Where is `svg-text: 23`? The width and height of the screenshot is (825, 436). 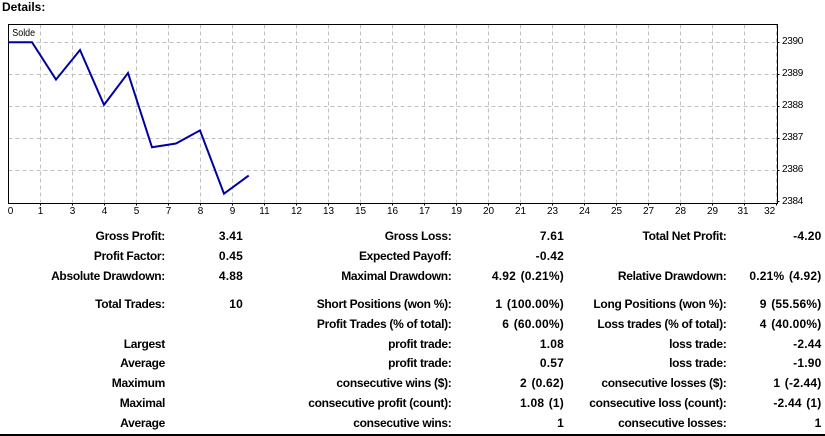
svg-text: 23 is located at coordinates (553, 211).